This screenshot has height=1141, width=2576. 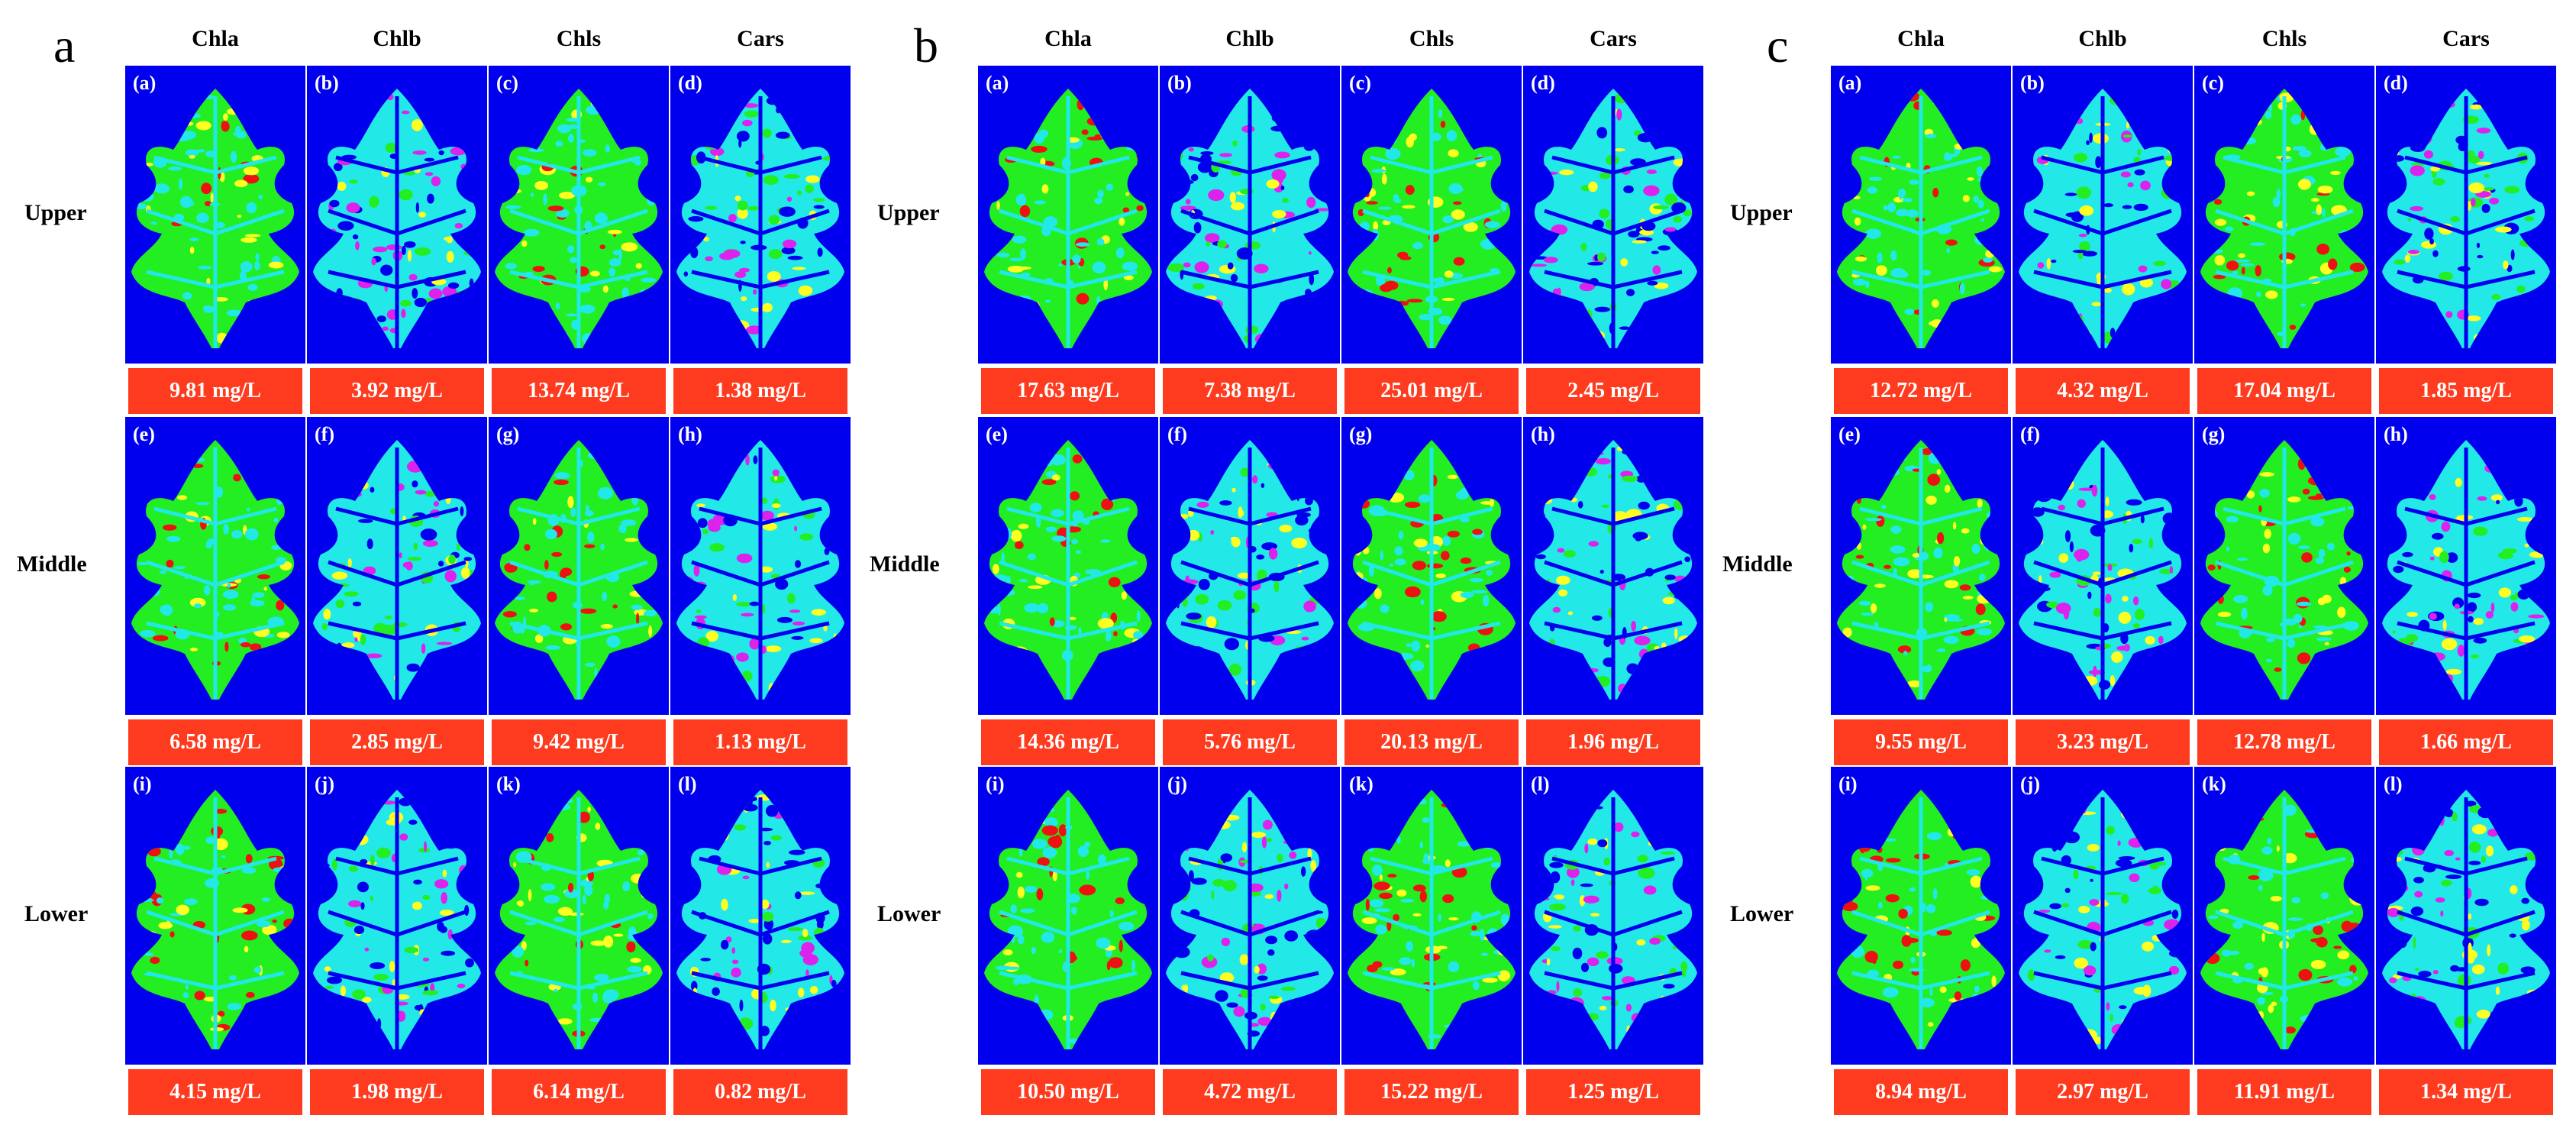 I want to click on concentration-value: 1.13 mg/L, so click(x=760, y=742).